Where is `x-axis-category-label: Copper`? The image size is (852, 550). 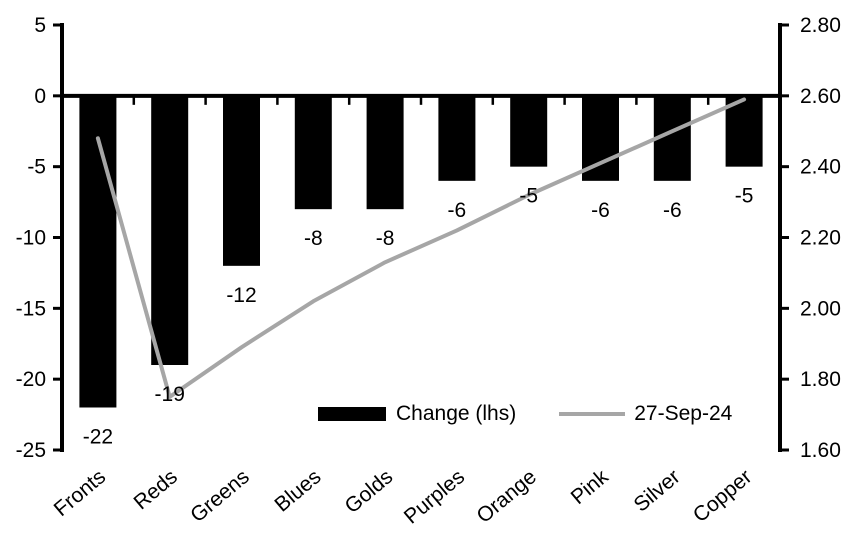 x-axis-category-label: Copper is located at coordinates (723, 496).